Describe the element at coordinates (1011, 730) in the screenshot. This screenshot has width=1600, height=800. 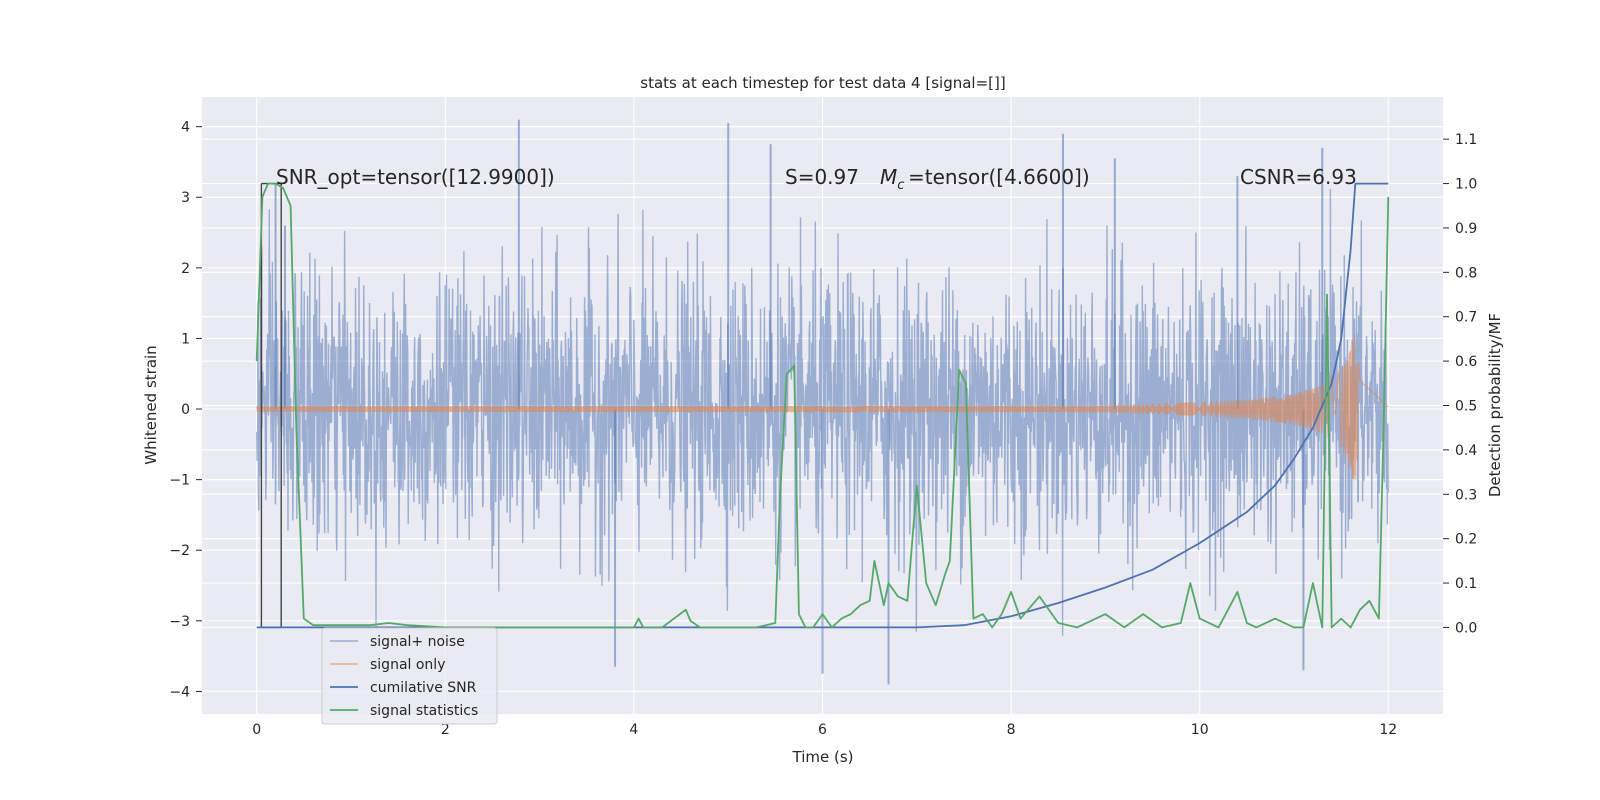
I see `x-tick-label: 8` at that location.